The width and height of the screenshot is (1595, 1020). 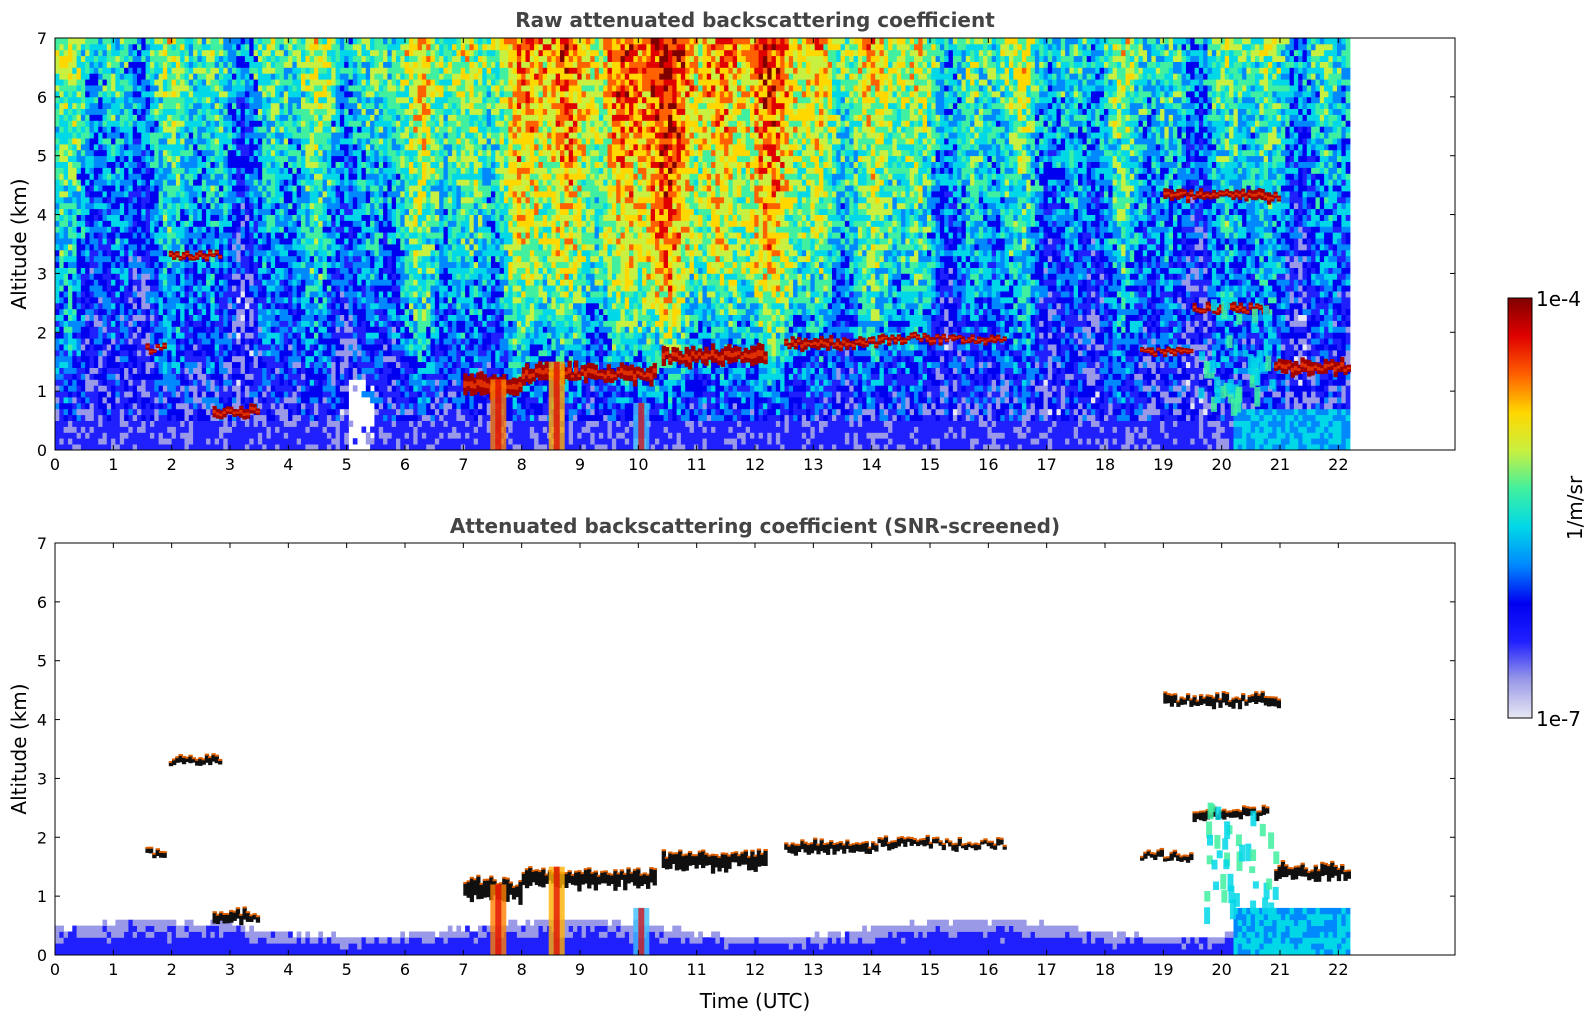 What do you see at coordinates (1547, 509) in the screenshot?
I see `colorbar: 1e-4 1e-7 1/m/sr` at bounding box center [1547, 509].